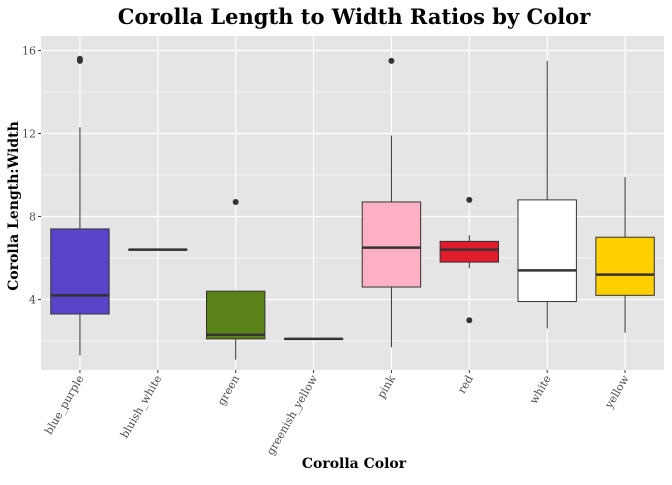 The height and width of the screenshot is (485, 672). Describe the element at coordinates (29, 51) in the screenshot. I see `y-tick-label: 16` at that location.